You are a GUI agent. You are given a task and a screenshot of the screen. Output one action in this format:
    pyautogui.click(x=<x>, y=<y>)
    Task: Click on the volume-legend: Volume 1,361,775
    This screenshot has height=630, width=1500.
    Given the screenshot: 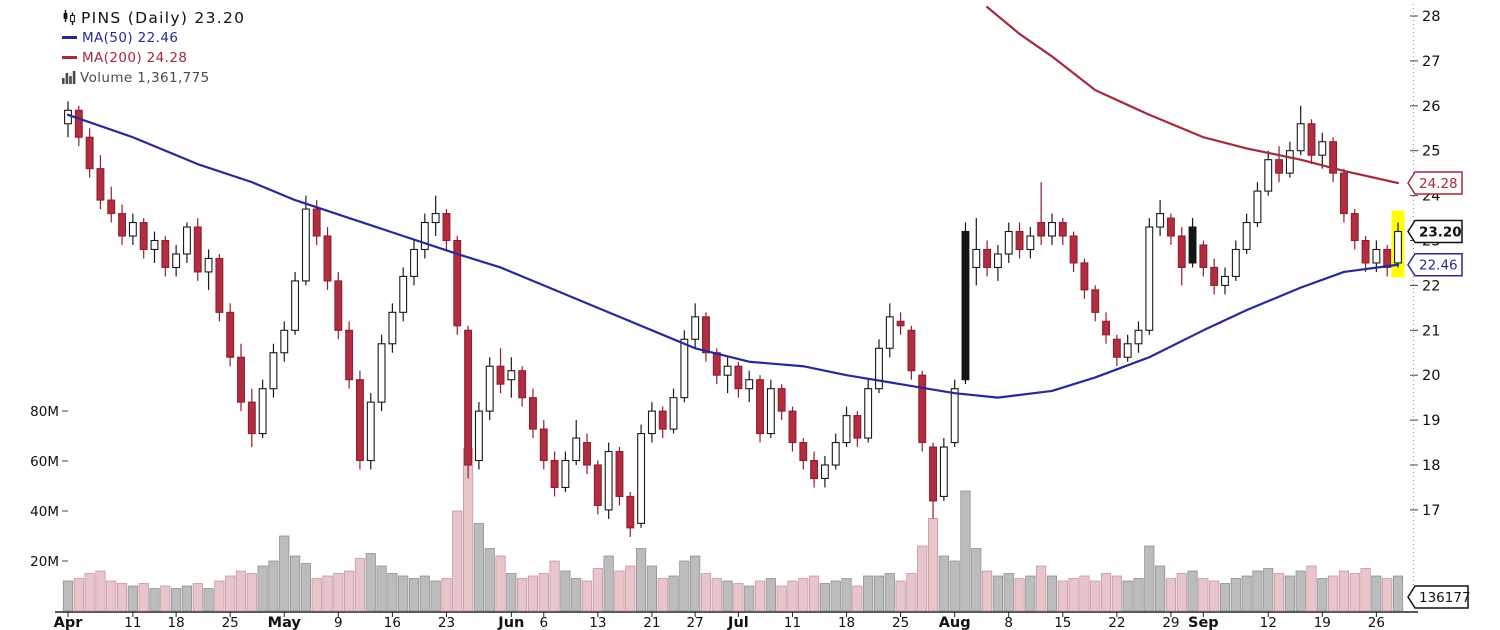 What is the action you would take?
    pyautogui.click(x=153, y=77)
    